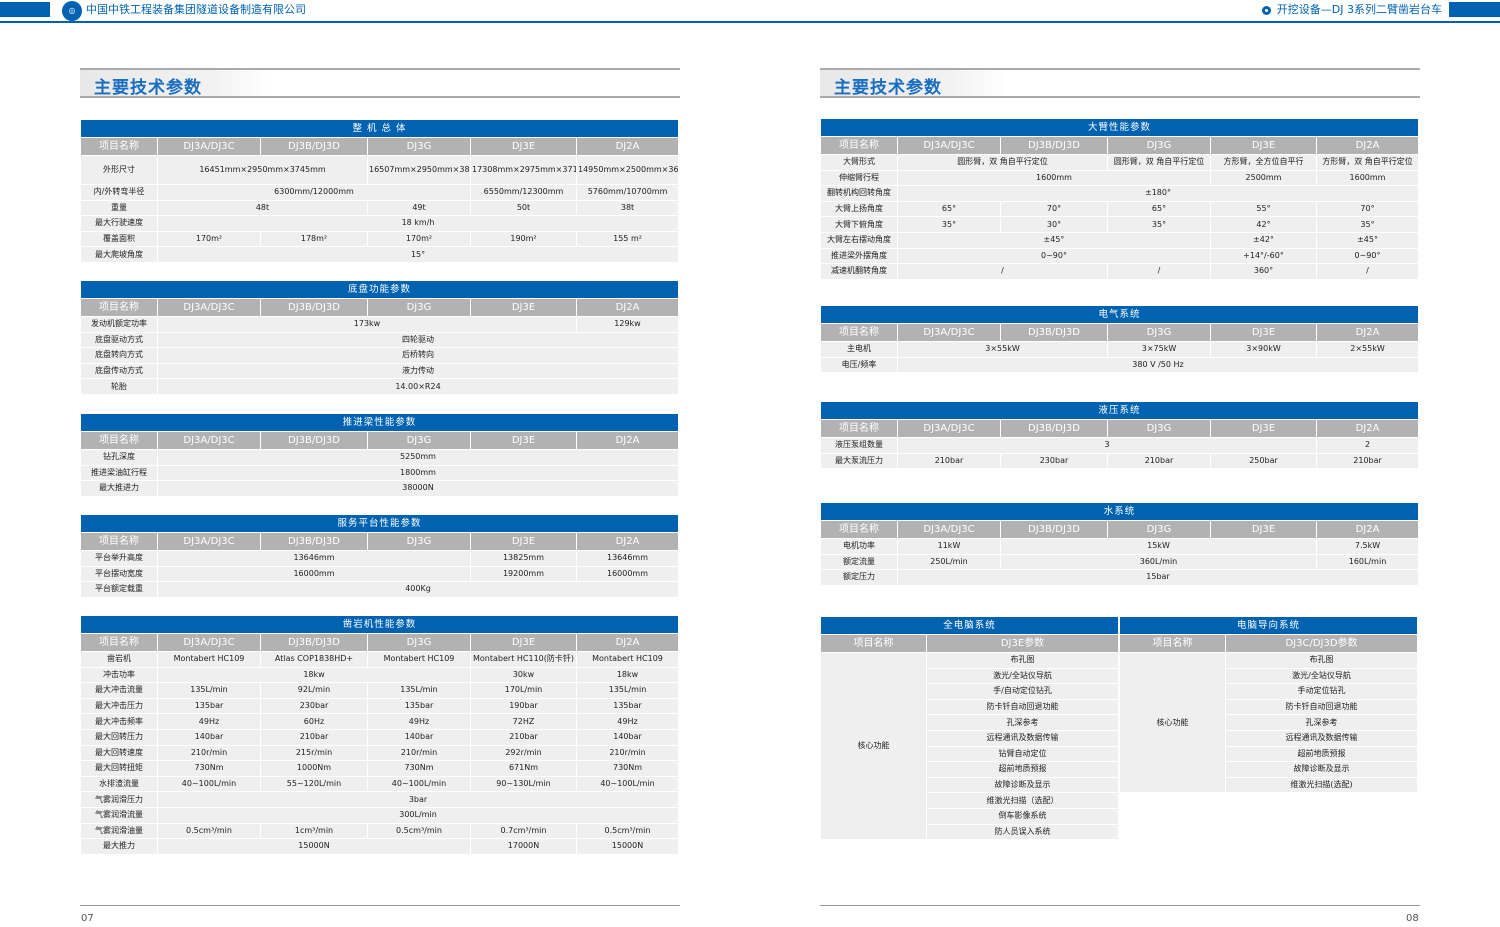 Image resolution: width=1500 pixels, height=927 pixels. What do you see at coordinates (859, 240) in the screenshot?
I see `row-label: 大臂左右摆动角度` at bounding box center [859, 240].